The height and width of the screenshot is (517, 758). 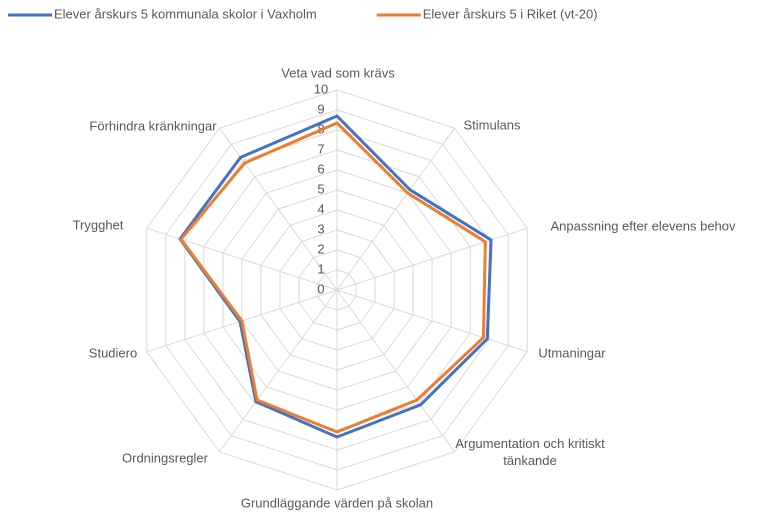 I want to click on r-tick-label: 3, so click(x=320, y=228).